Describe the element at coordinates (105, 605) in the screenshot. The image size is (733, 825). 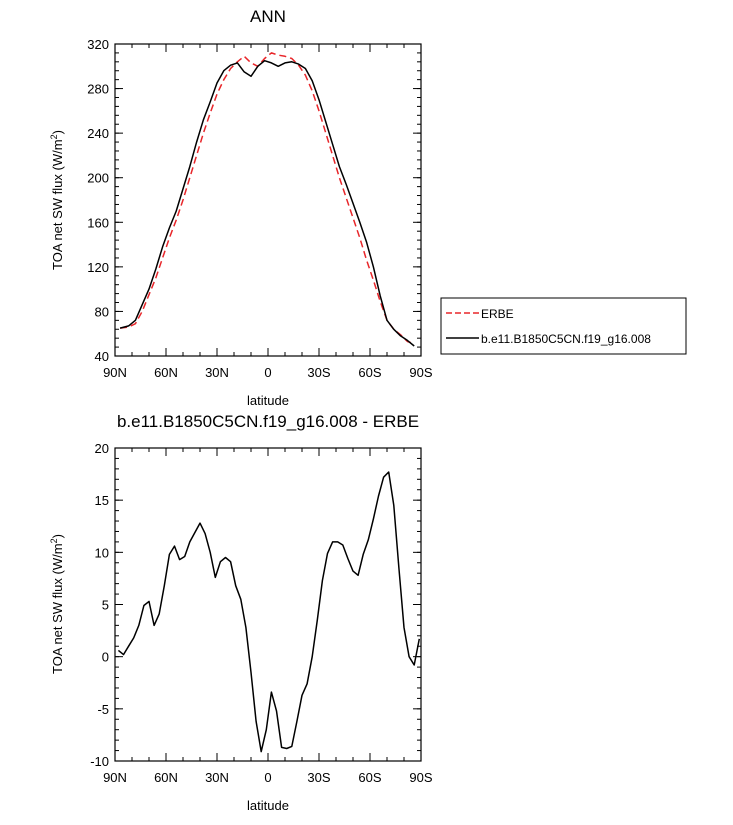
I see `y-tick-label: 5` at that location.